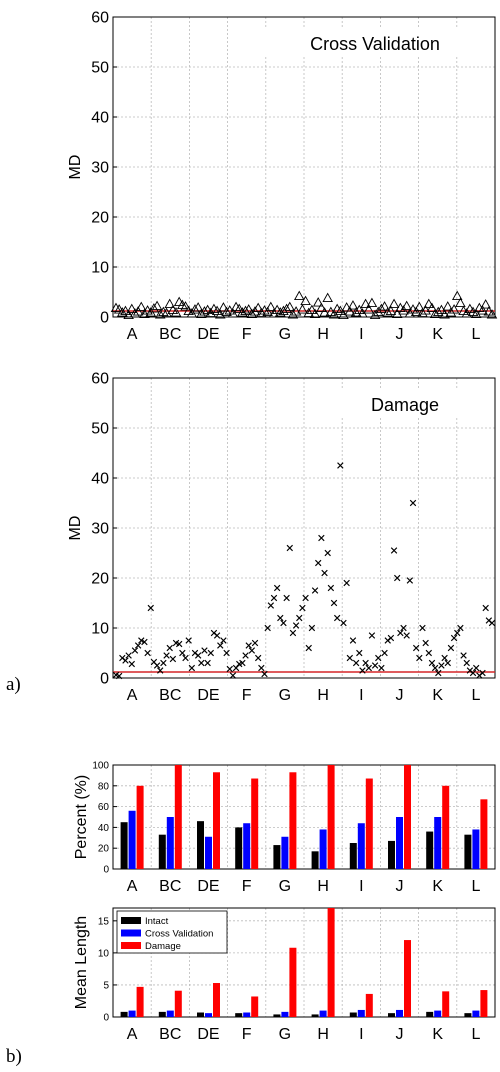 The height and width of the screenshot is (1072, 500). Describe the element at coordinates (14, 1056) in the screenshot. I see `panel-label-b: b)` at that location.